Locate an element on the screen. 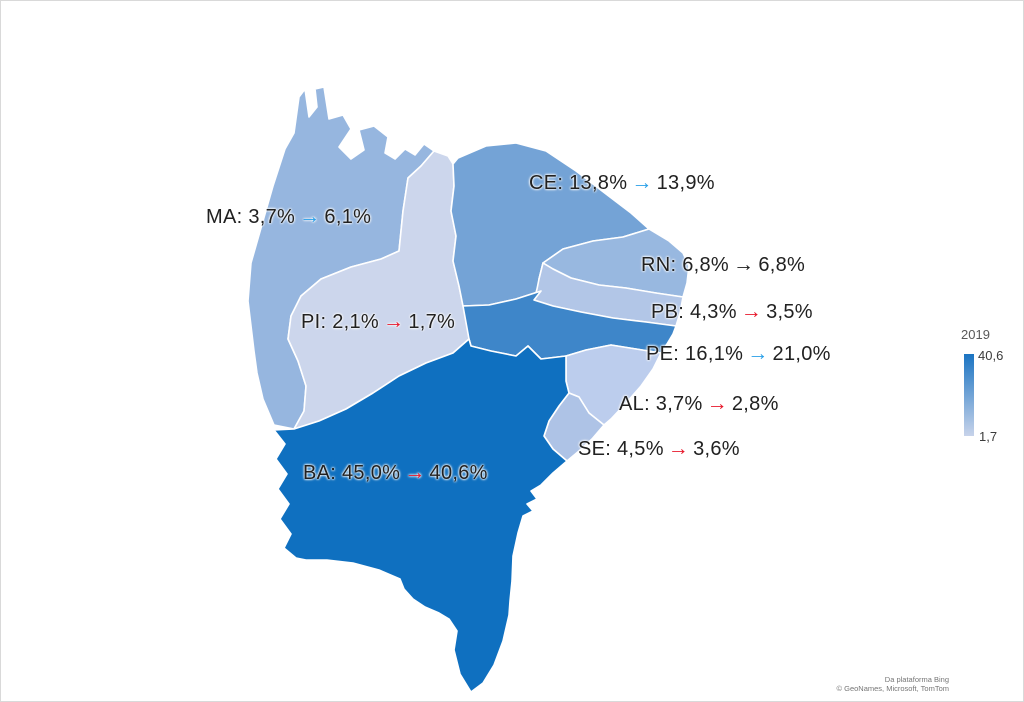 The height and width of the screenshot is (702, 1024). state-label-CE: CE: 13,8% → 13,9% is located at coordinates (622, 183).